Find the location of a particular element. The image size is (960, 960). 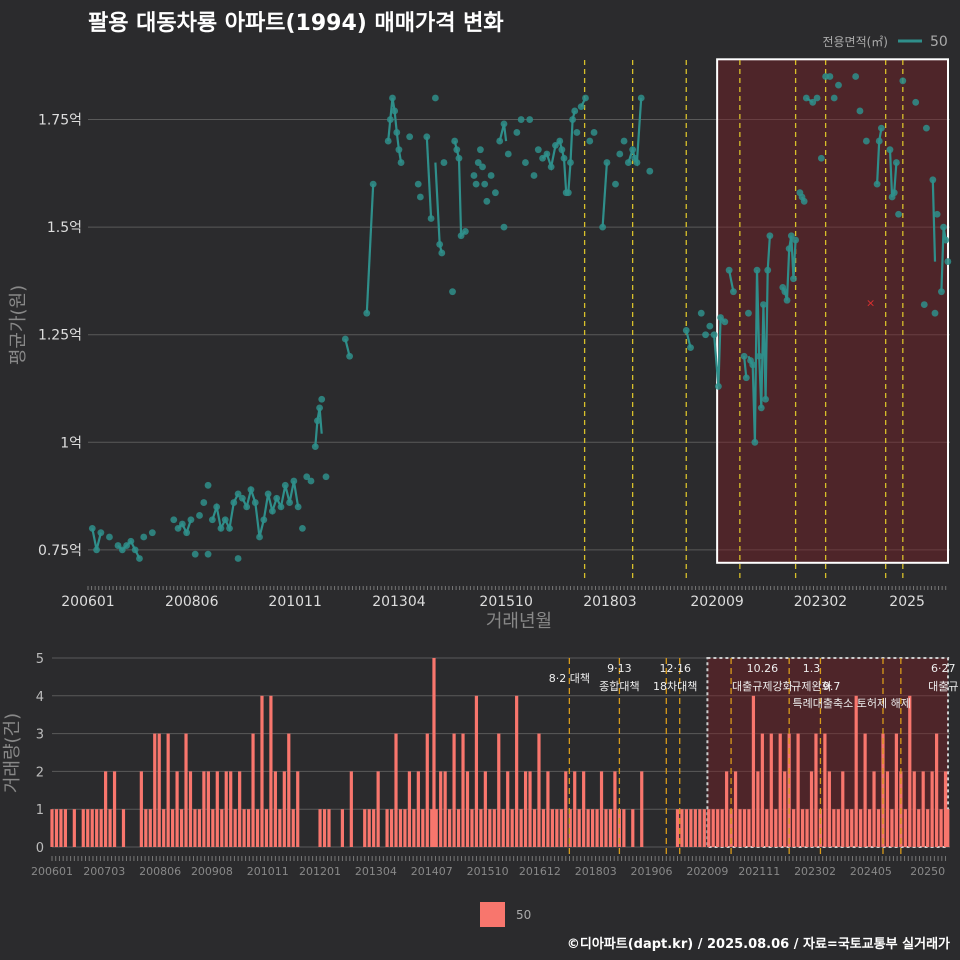

bottom-annotation-label: 종합대책 is located at coordinates (619, 686).